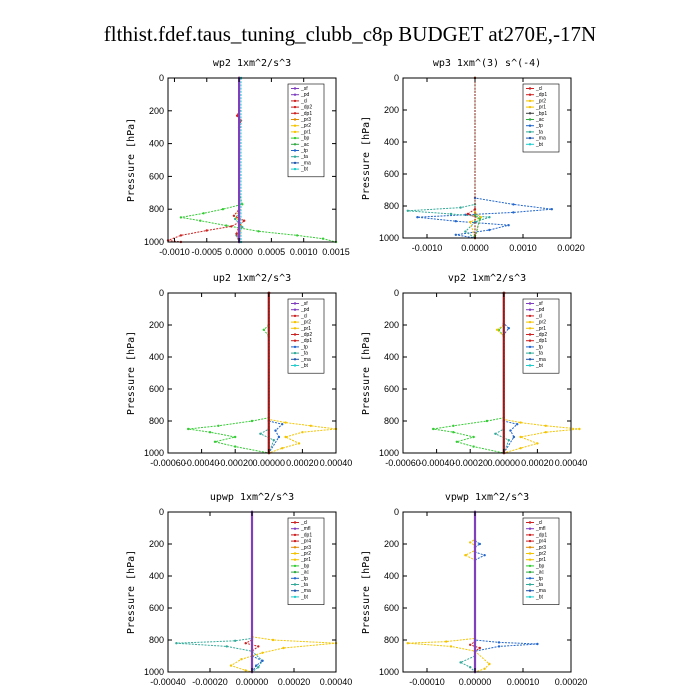  I want to click on legend-label: _dp1, so click(541, 535).